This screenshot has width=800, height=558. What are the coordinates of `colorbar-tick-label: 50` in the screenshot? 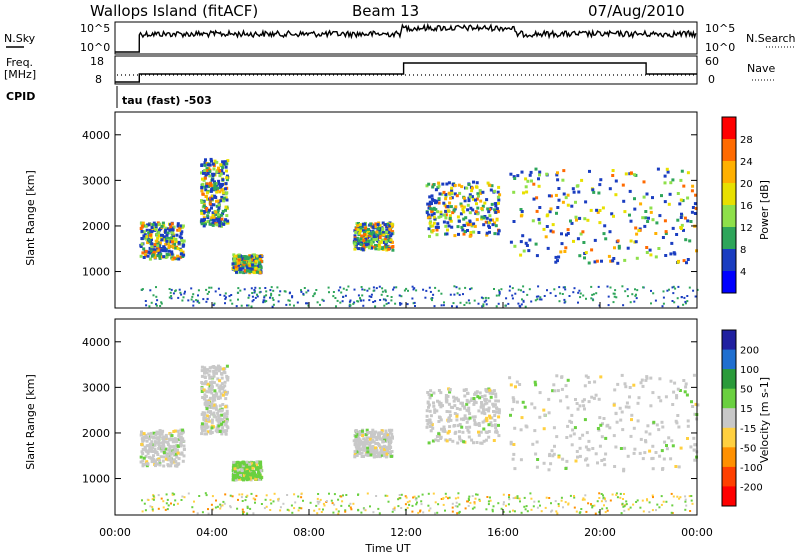 It's located at (746, 390).